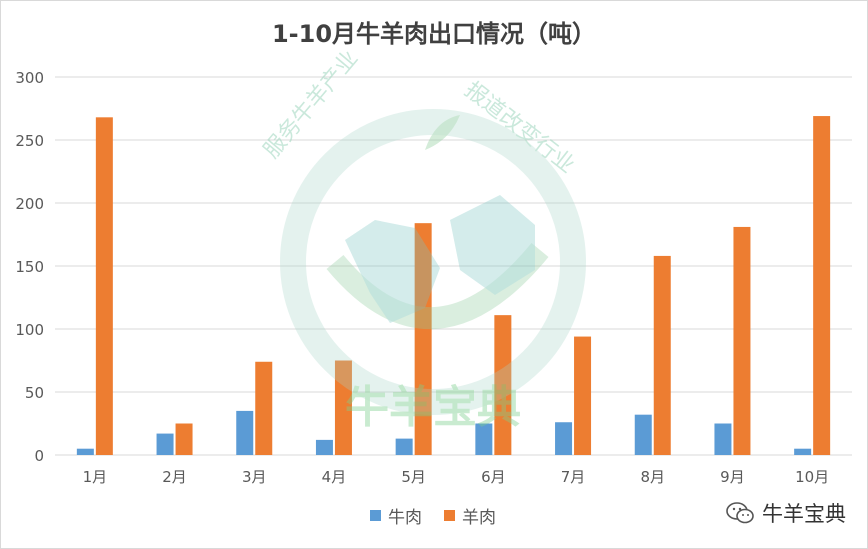 This screenshot has height=549, width=868. Describe the element at coordinates (413, 477) in the screenshot. I see `x-tick-label: 5月` at that location.